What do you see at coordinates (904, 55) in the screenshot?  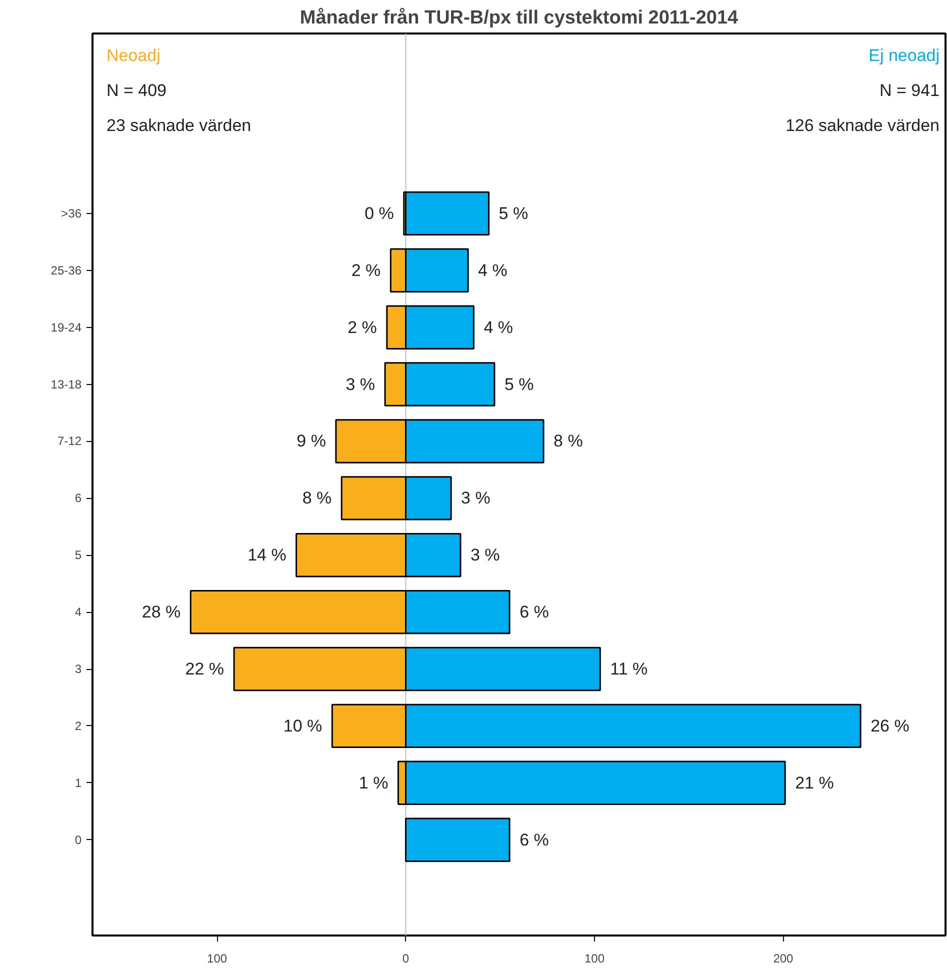 I see `text: Ej neoadj` at bounding box center [904, 55].